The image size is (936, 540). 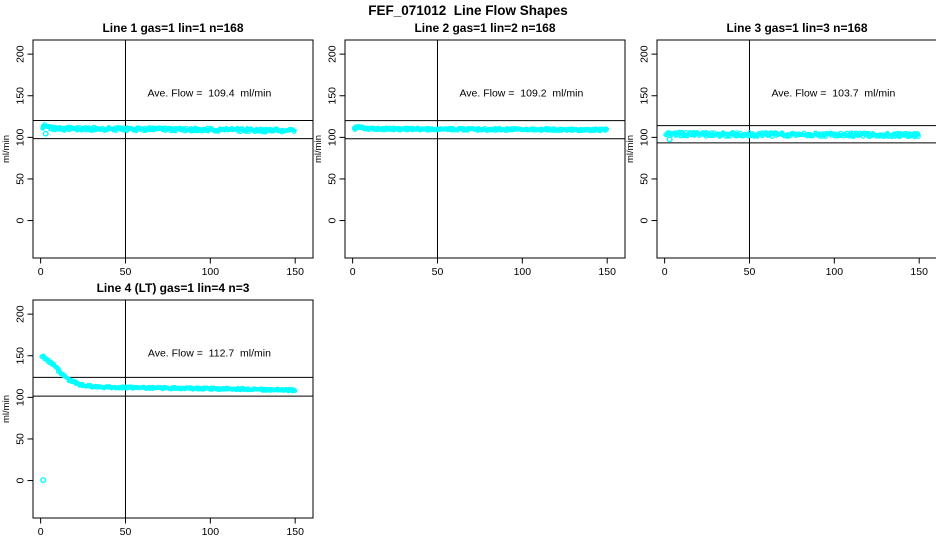 What do you see at coordinates (209, 354) in the screenshot?
I see `ave-flow-annotation: Ave. Flow = 112.7 ml/min` at bounding box center [209, 354].